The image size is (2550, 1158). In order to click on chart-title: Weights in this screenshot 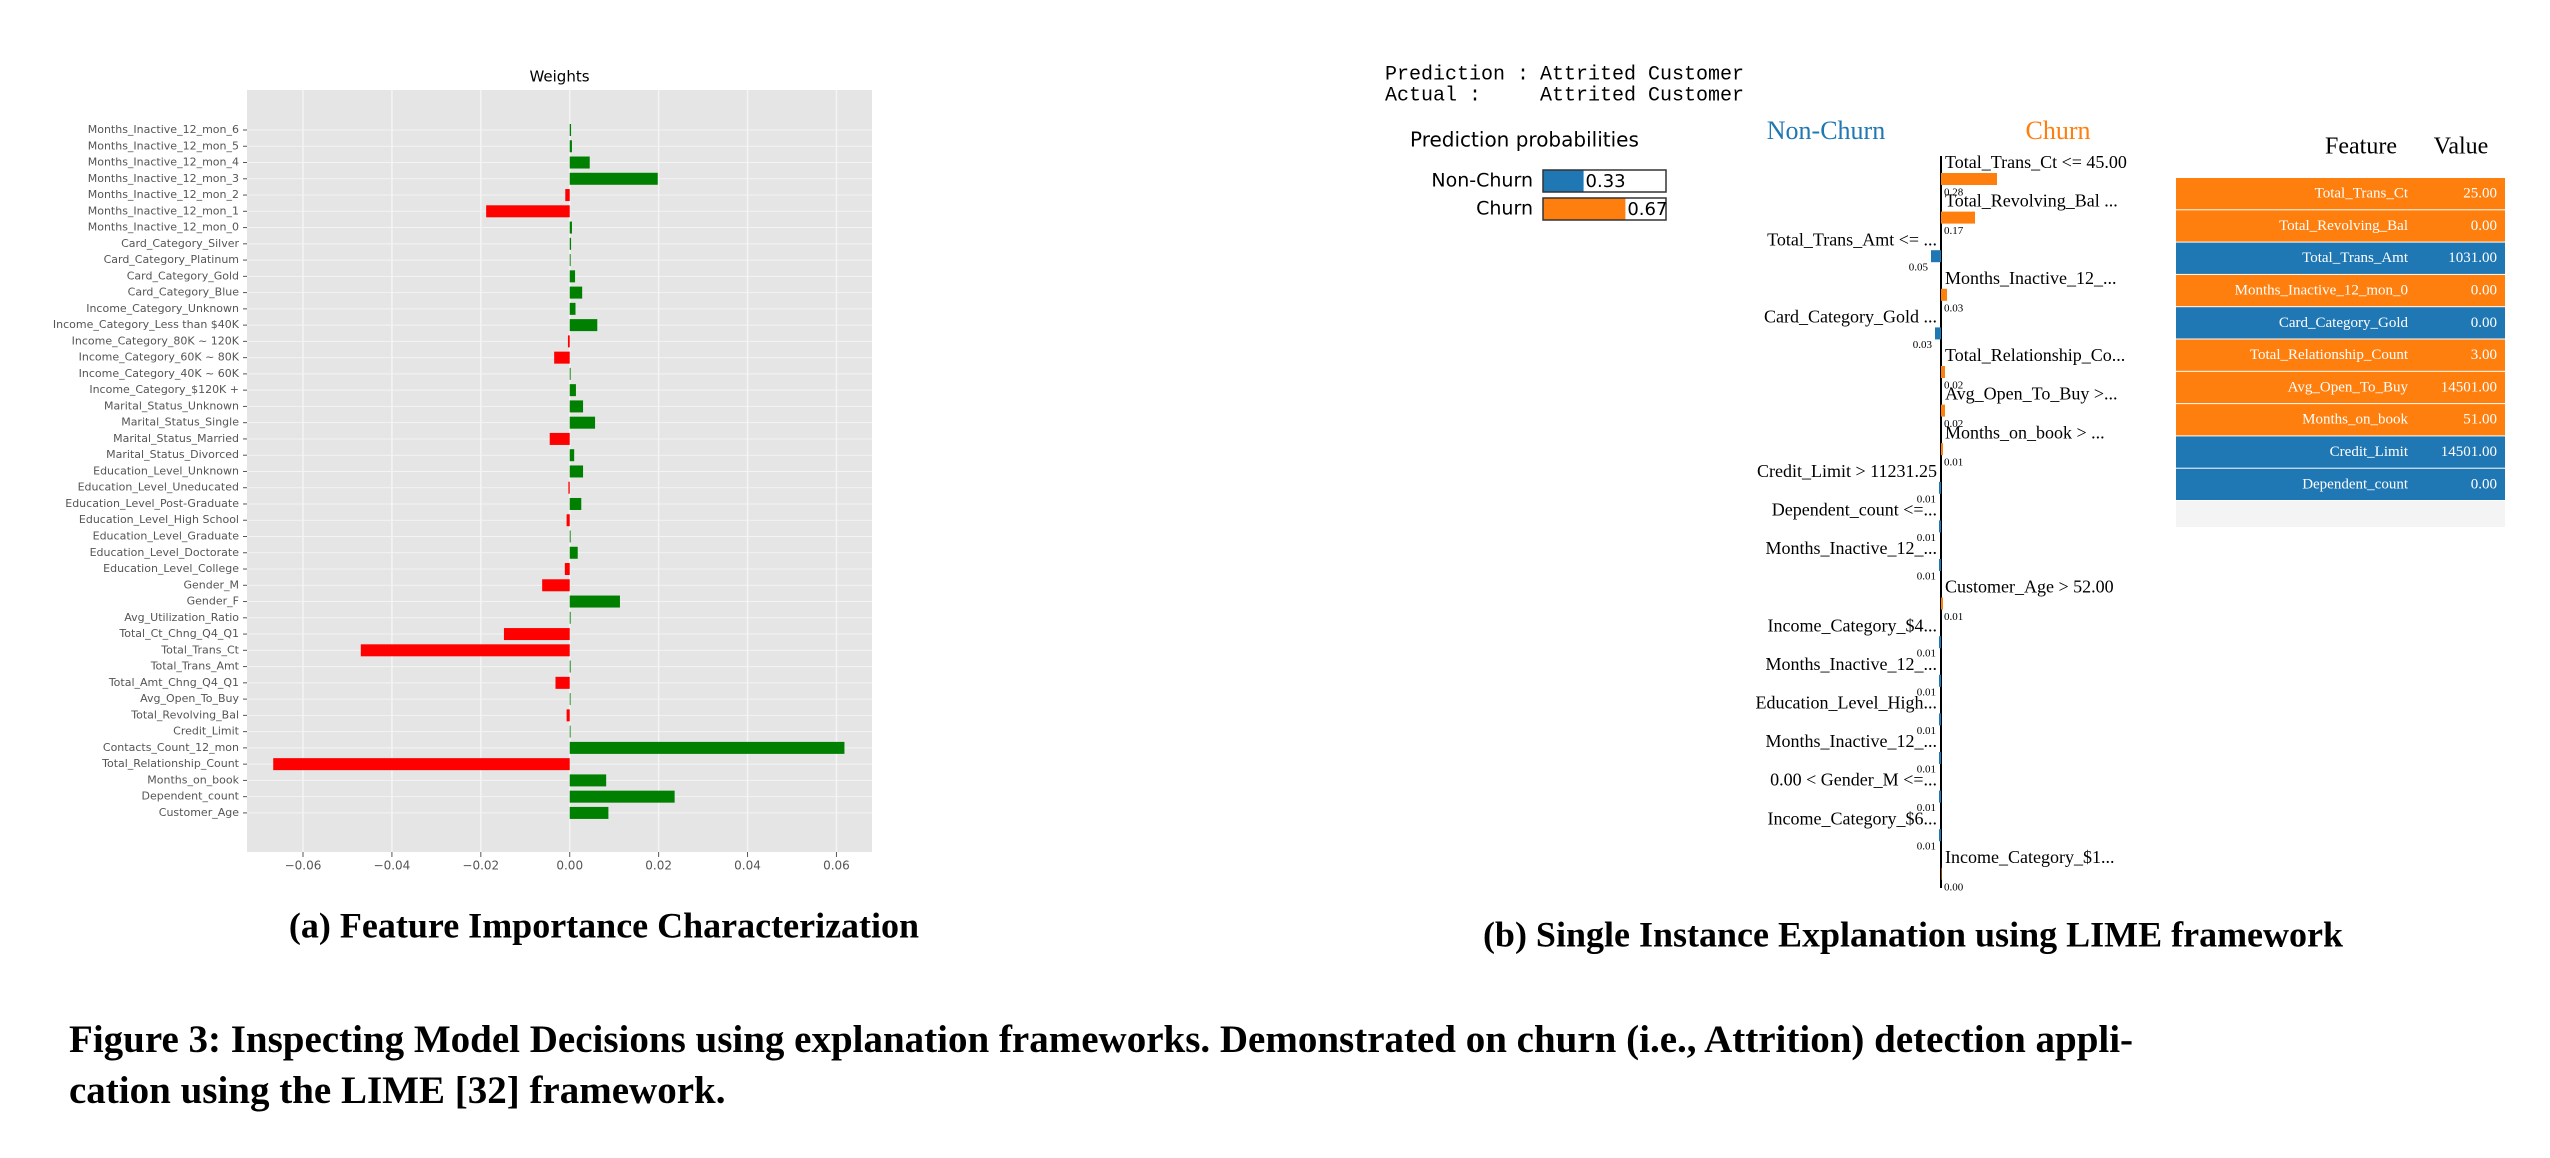, I will do `click(559, 77)`.